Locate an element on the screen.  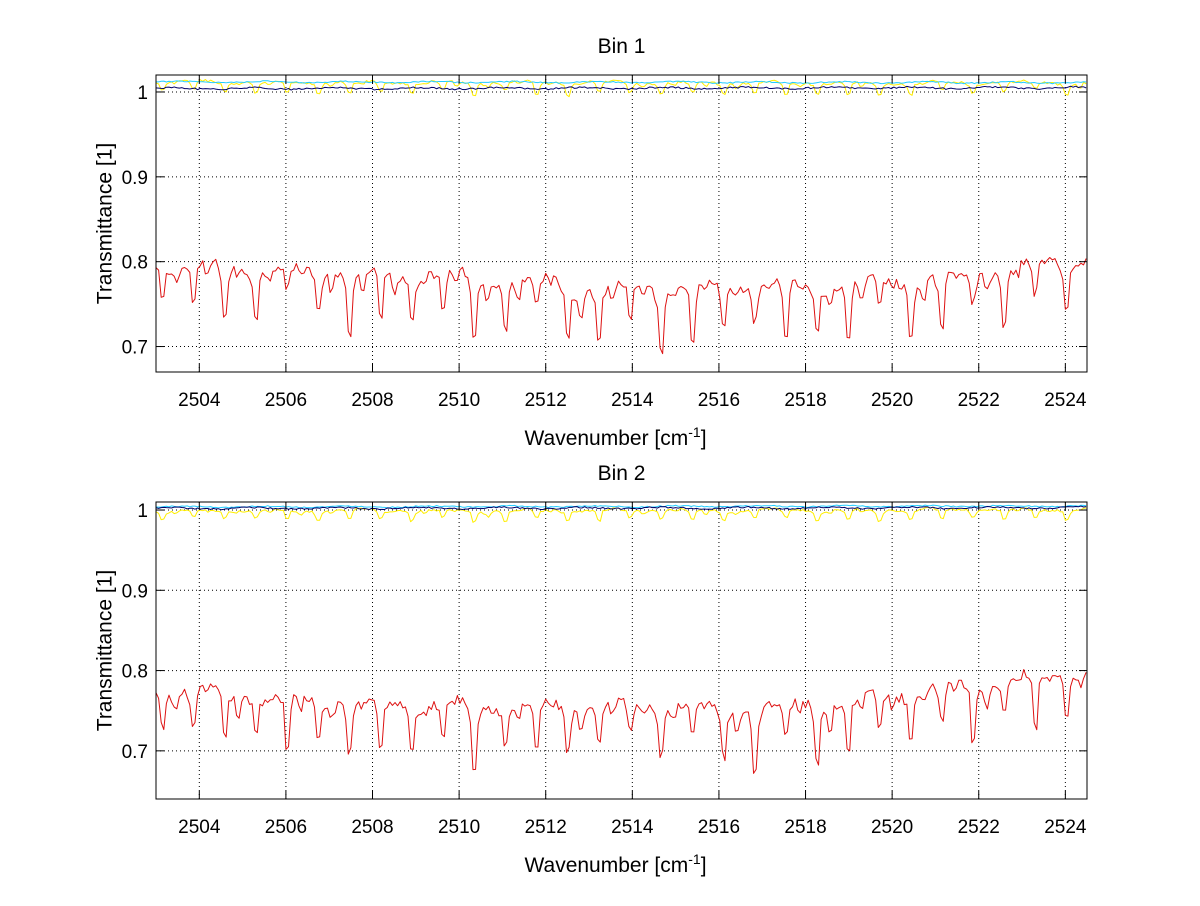
chart-title: Bin 2 is located at coordinates (622, 473).